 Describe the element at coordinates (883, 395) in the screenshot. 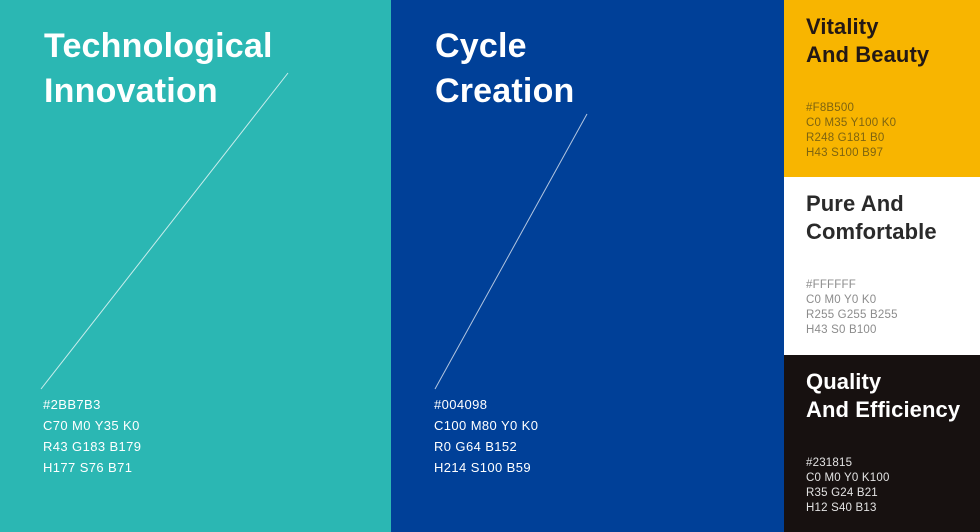

I see `swatch-title-quality-and-efficiency: Quality And Efficiency` at that location.